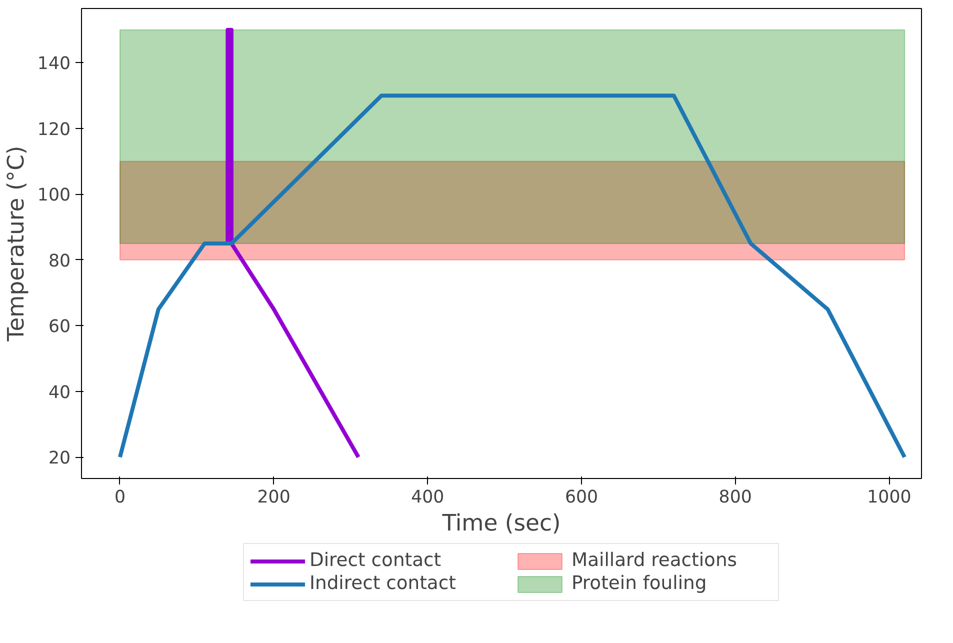 This screenshot has height=643, width=953. What do you see at coordinates (376, 560) in the screenshot?
I see `legend-label: Direct contact` at bounding box center [376, 560].